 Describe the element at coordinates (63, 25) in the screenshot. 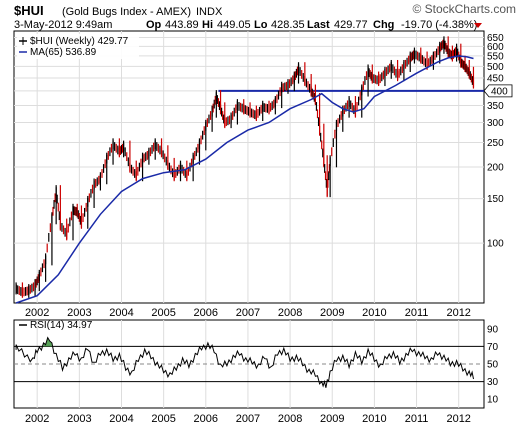

I see `chart-date: 3-May-2012 9:49am` at that location.